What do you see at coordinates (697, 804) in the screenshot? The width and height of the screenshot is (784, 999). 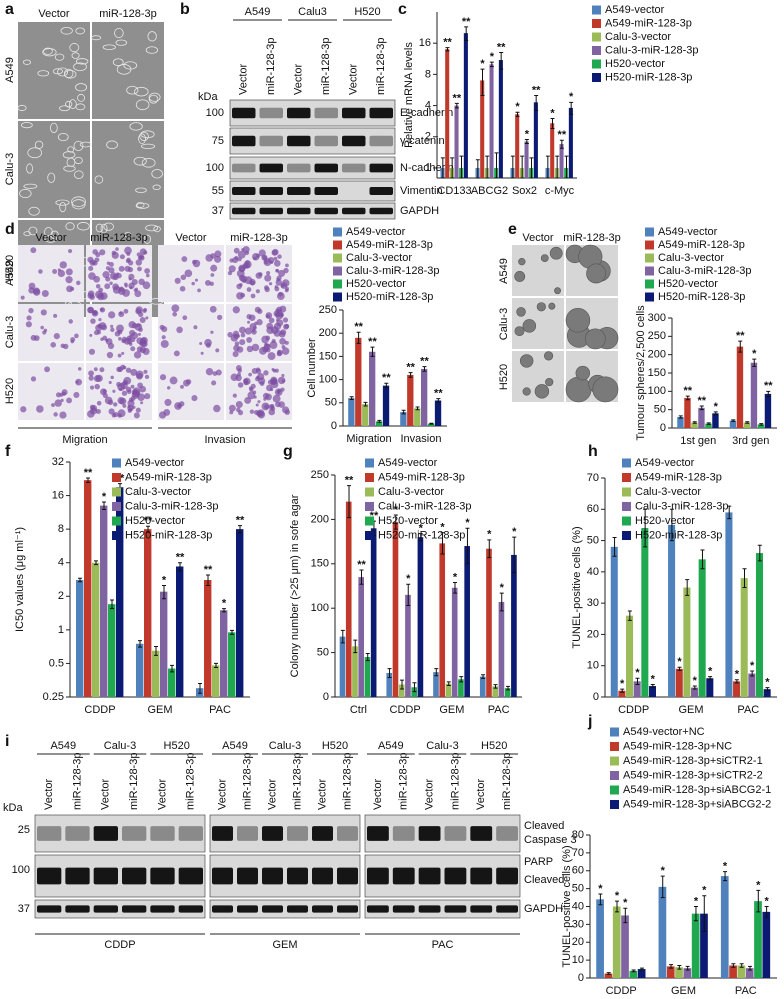 I see `legend-label: A549-miR-128-3p+siABCG2-2` at bounding box center [697, 804].